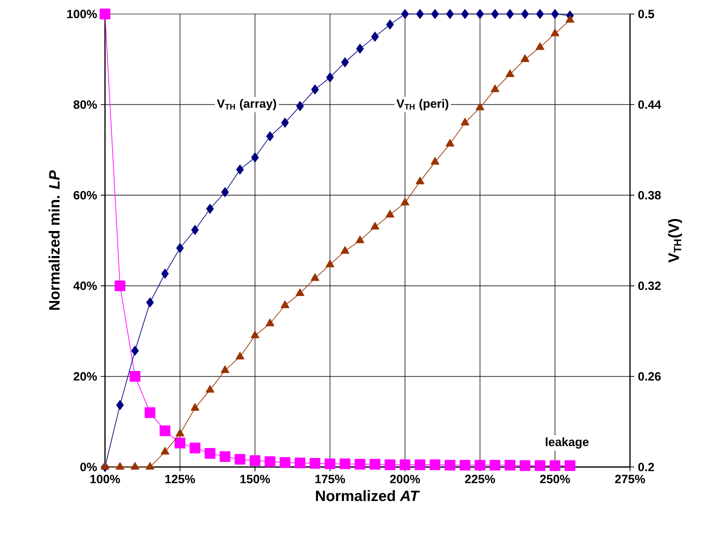 This screenshot has width=710, height=544. I want to click on y2-tick-label: 0.5, so click(646, 14).